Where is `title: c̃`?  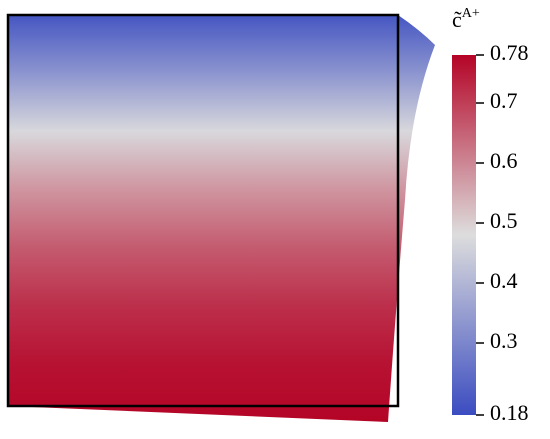
title: c̃ is located at coordinates (457, 19).